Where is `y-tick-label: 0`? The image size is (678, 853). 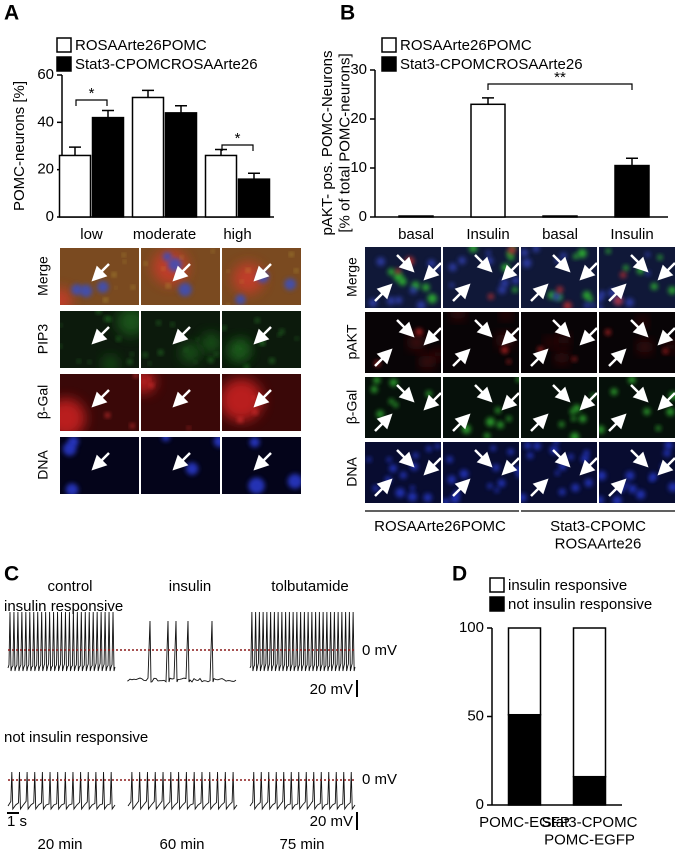
y-tick-label: 0 is located at coordinates (363, 216).